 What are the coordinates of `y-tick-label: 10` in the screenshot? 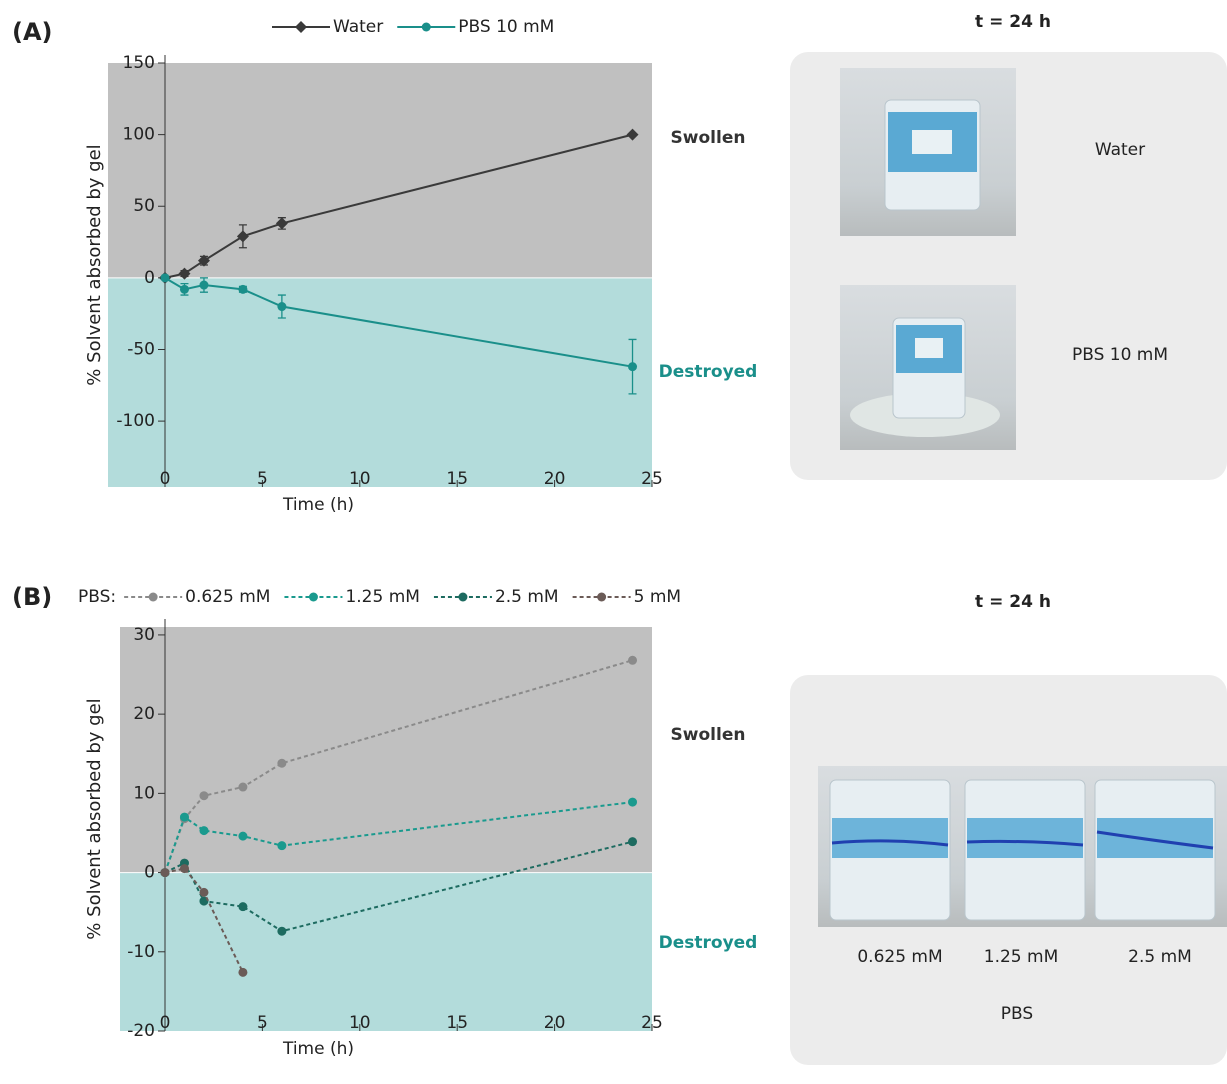 It's located at (144, 793).